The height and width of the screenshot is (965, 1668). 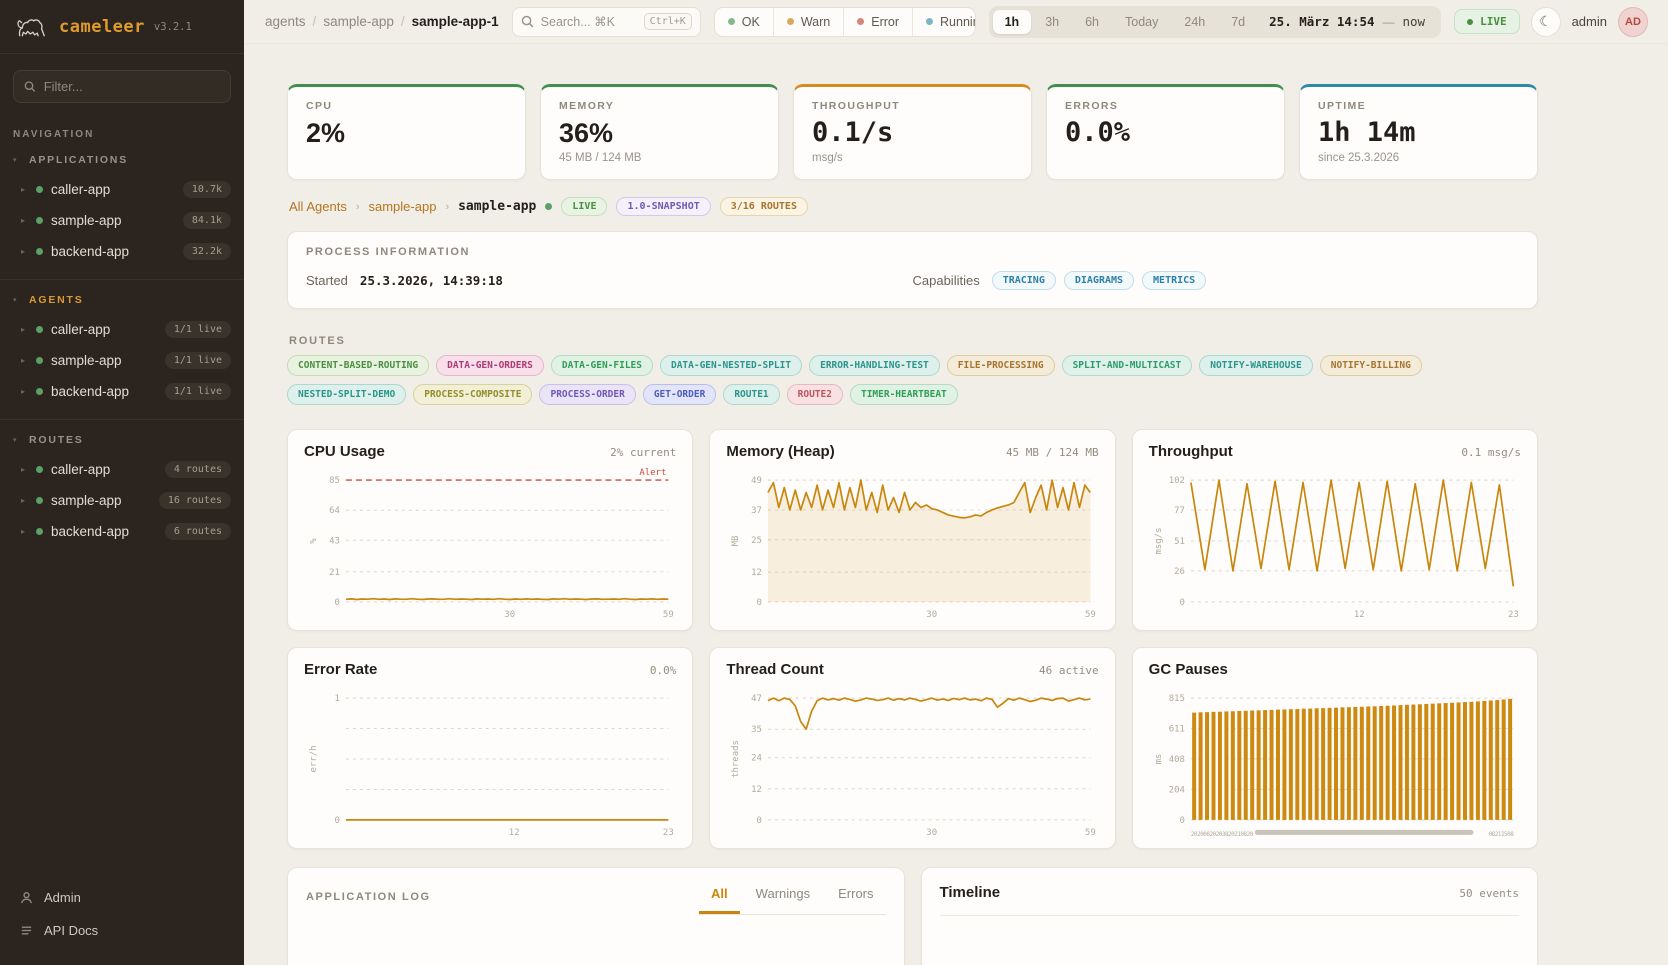 I want to click on sidebar-item-agents-backend-app: ▸ backend-app 1/1 live, so click(x=122, y=391).